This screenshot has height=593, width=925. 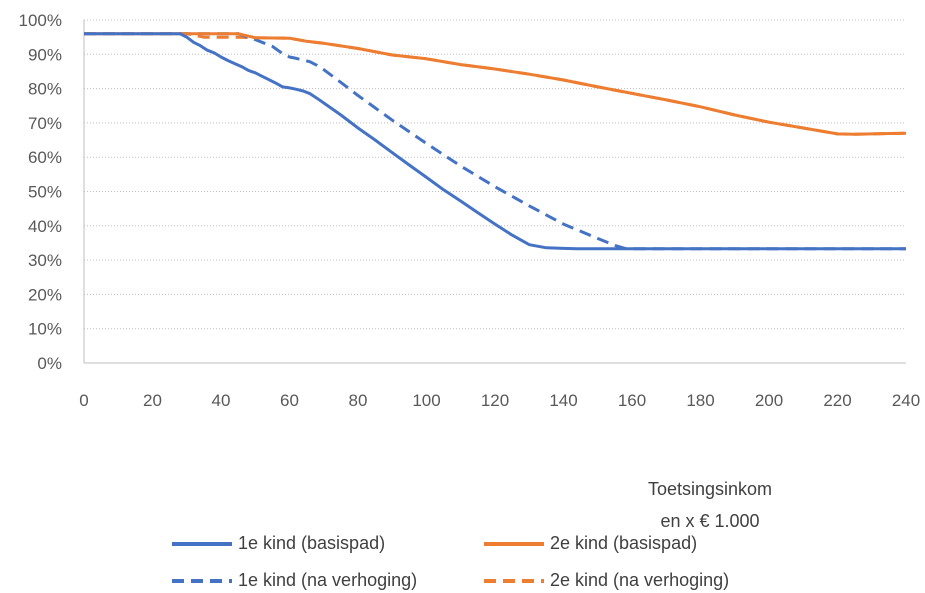 I want to click on y-tick-label: 50%, so click(x=45, y=192).